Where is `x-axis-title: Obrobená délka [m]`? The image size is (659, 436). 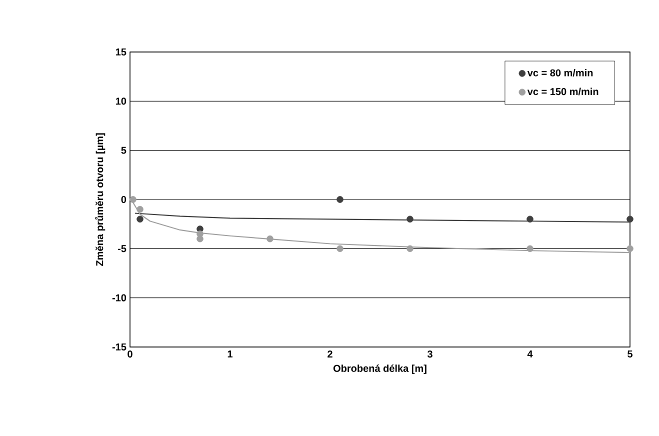
x-axis-title: Obrobená délka [m] is located at coordinates (379, 369).